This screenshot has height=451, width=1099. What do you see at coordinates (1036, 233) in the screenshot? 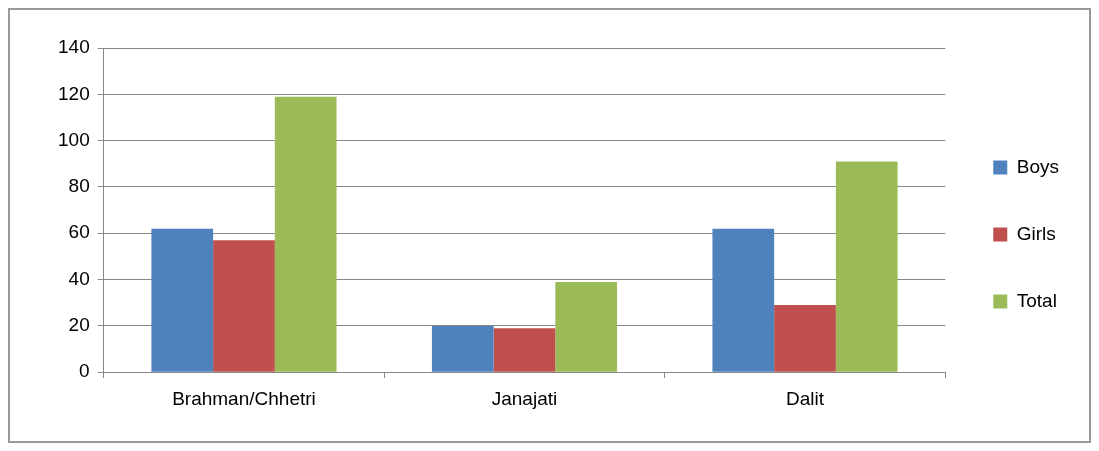
I see `legend-label: Girls` at bounding box center [1036, 233].